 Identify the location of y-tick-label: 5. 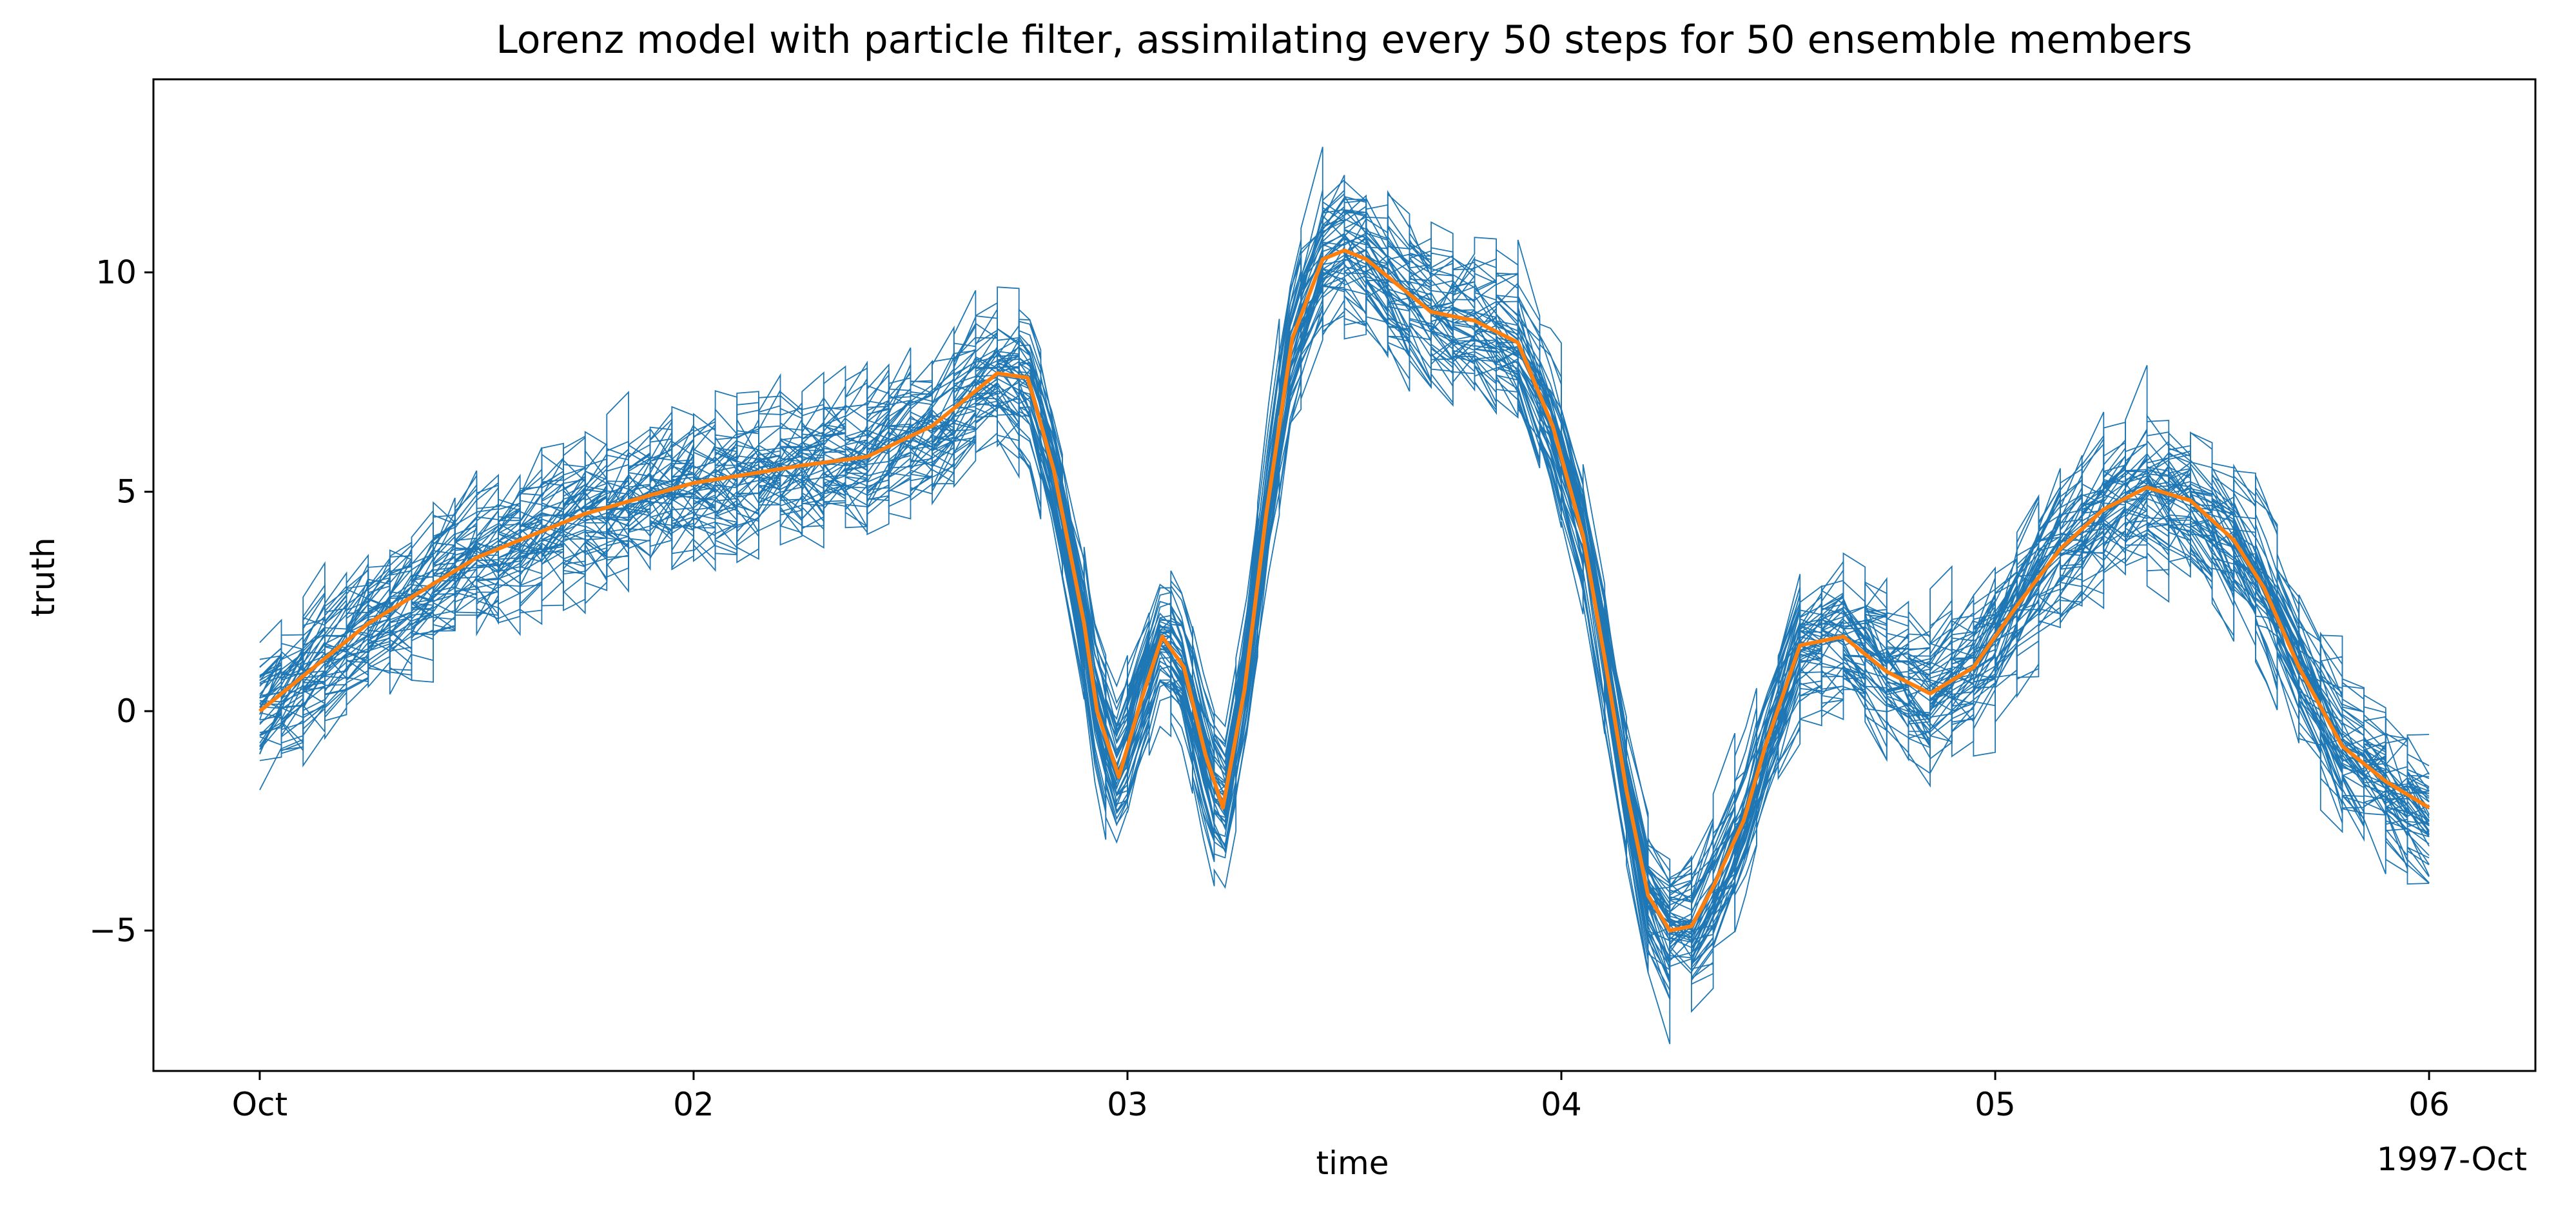
(126, 492).